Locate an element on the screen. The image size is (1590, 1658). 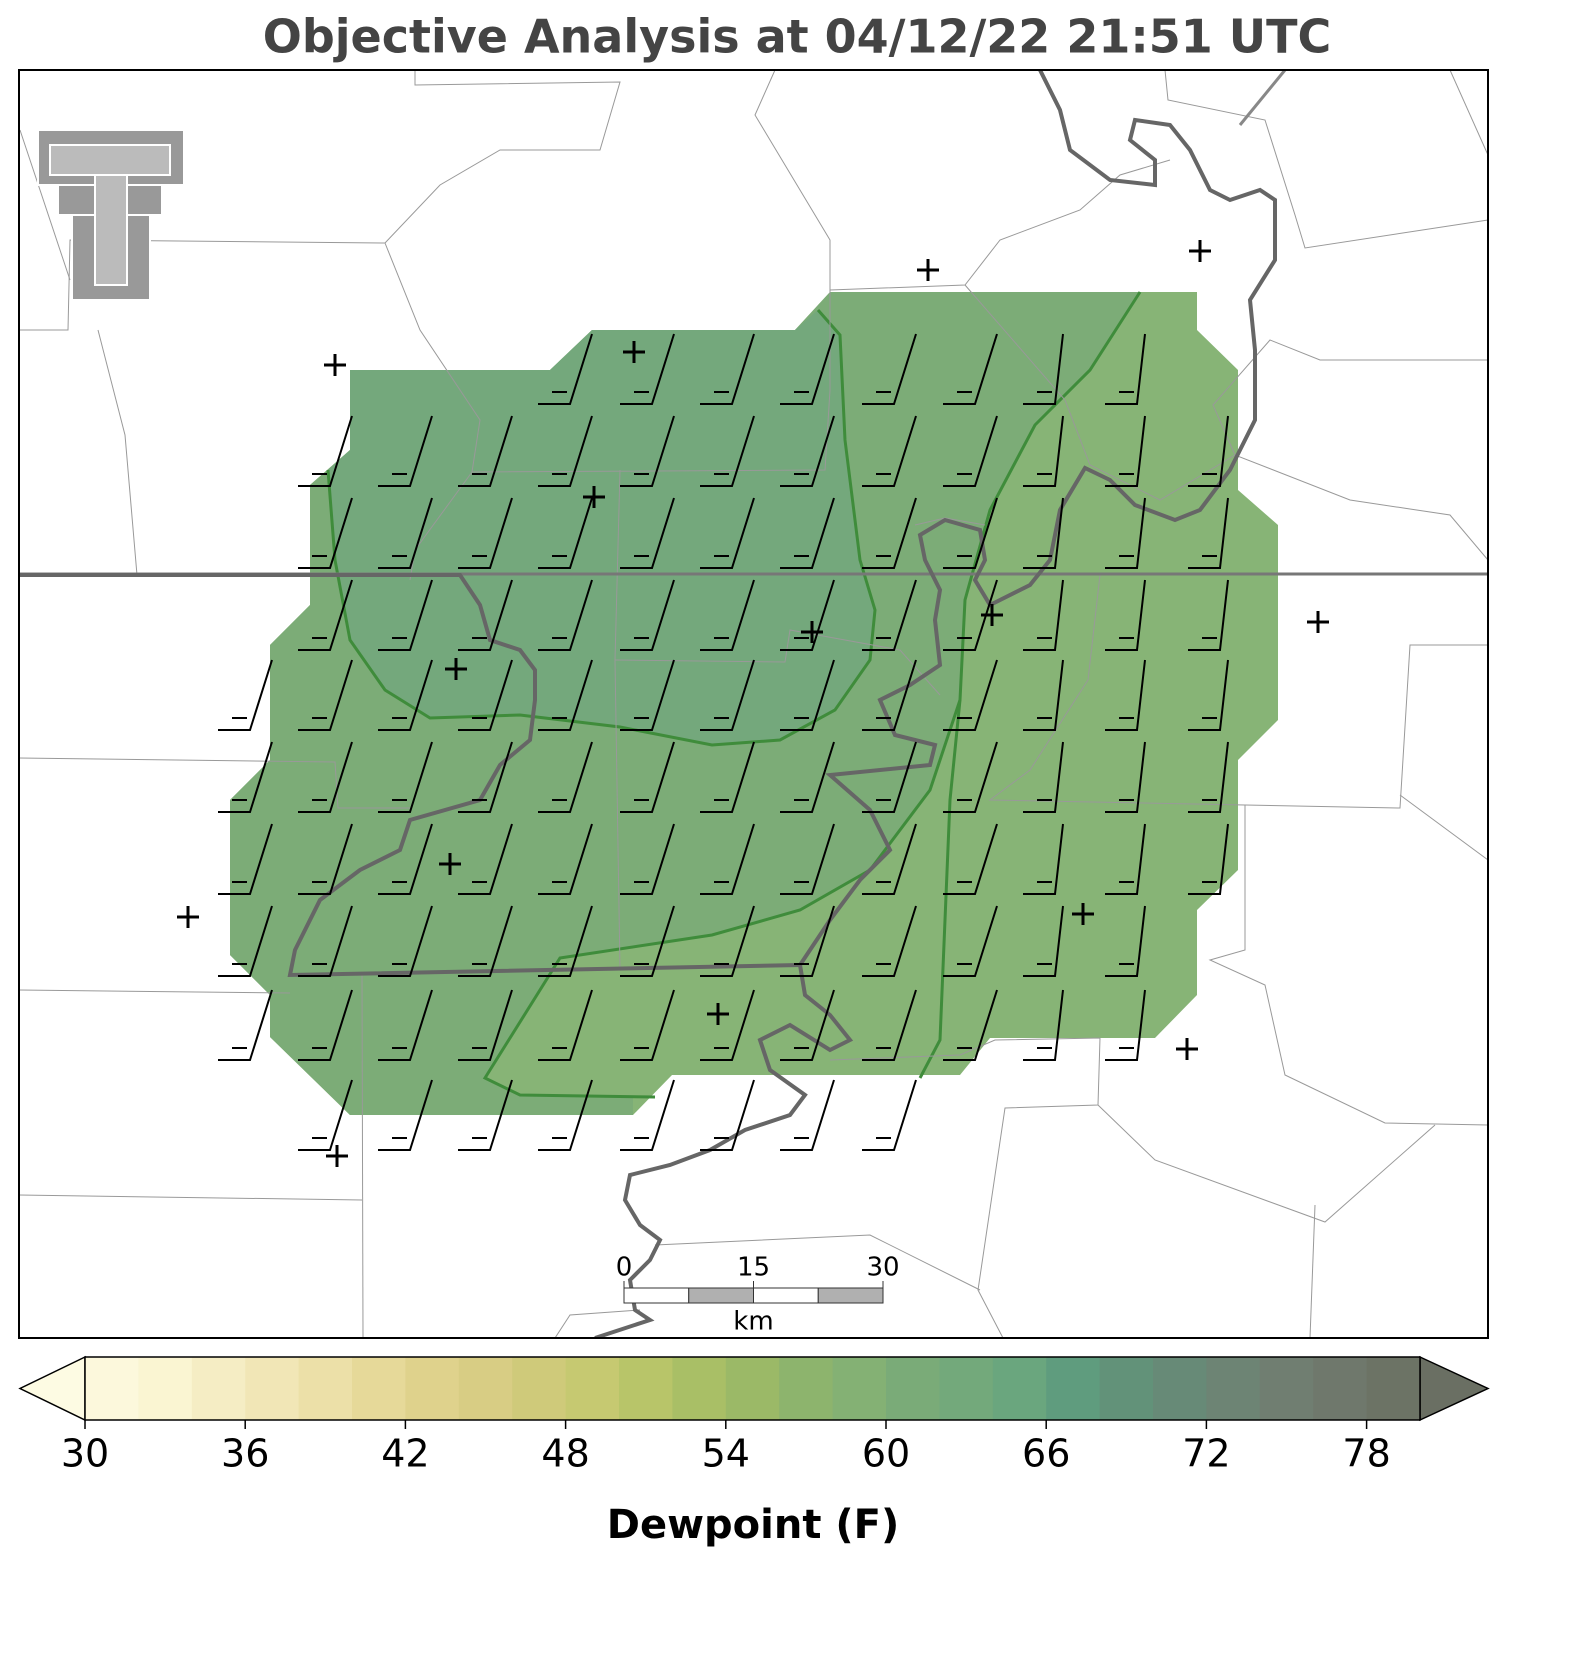
colorbar-frame is located at coordinates (752, 1388).